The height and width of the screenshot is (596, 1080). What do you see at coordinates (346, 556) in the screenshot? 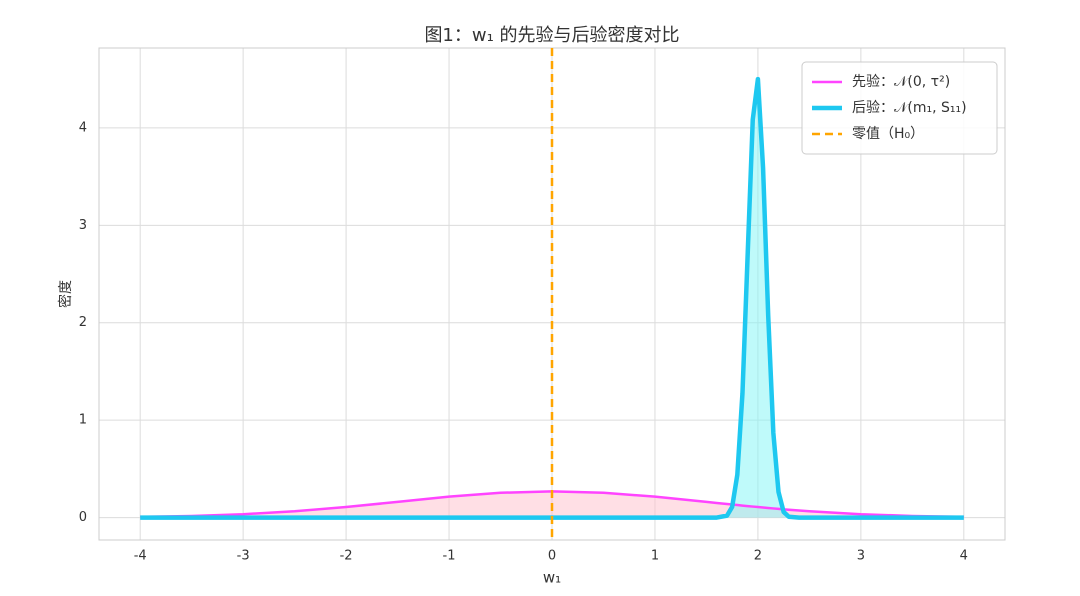
I see `x-tick-label: -2` at bounding box center [346, 556].